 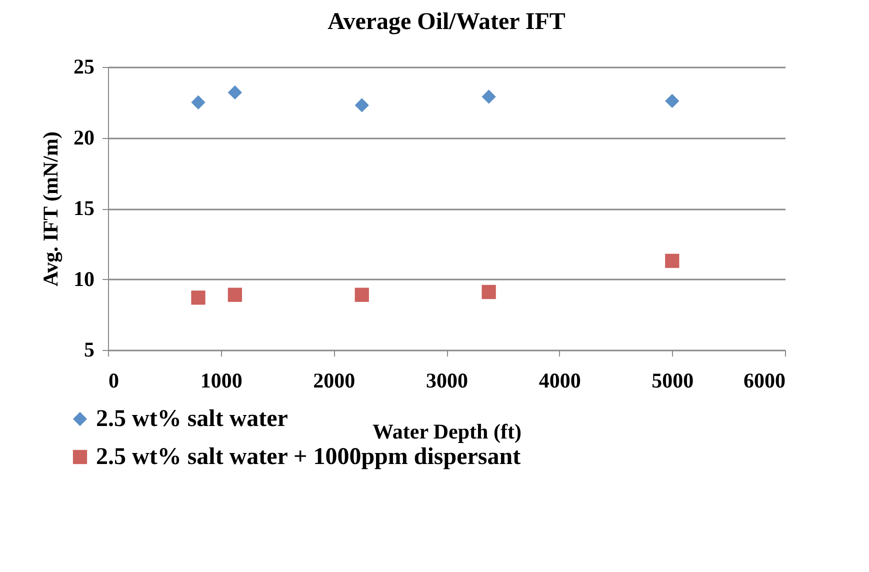 I want to click on legend-label: 2.5 wt% salt water, so click(x=192, y=419).